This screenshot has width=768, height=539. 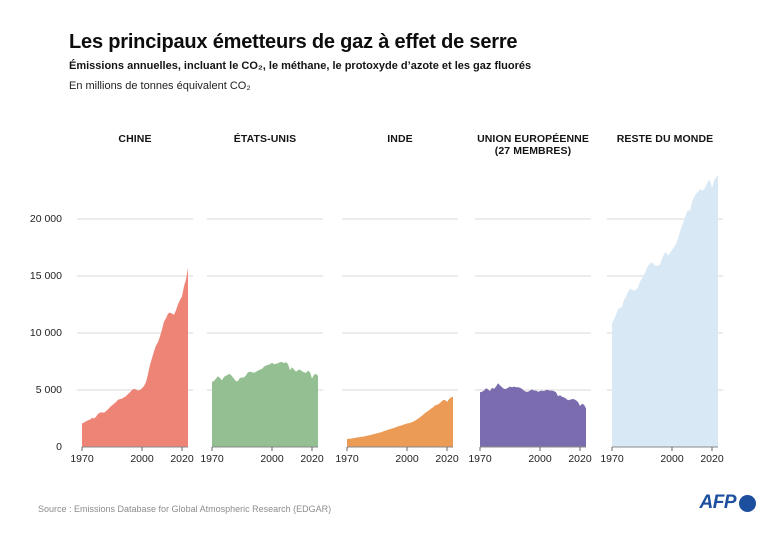 I want to click on y-tick-label: 20 000, so click(x=45, y=218).